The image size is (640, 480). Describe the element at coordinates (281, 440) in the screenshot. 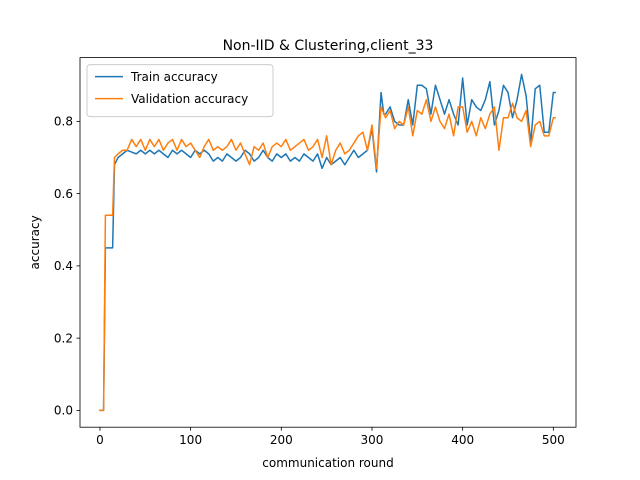

I see `x-tick-label: 200` at that location.